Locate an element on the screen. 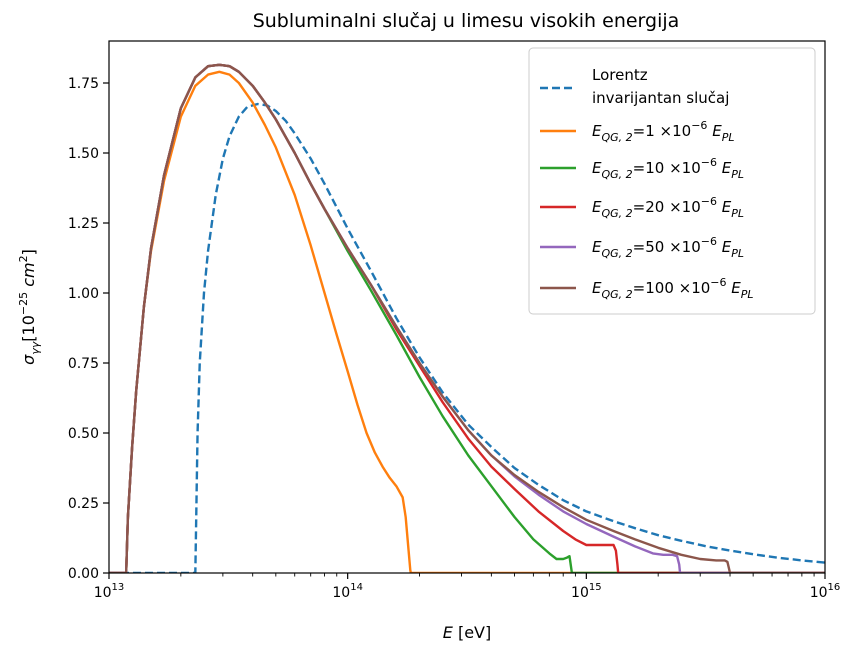 This screenshot has height=645, width=845. x-tick-label: 1014 is located at coordinates (347, 591).